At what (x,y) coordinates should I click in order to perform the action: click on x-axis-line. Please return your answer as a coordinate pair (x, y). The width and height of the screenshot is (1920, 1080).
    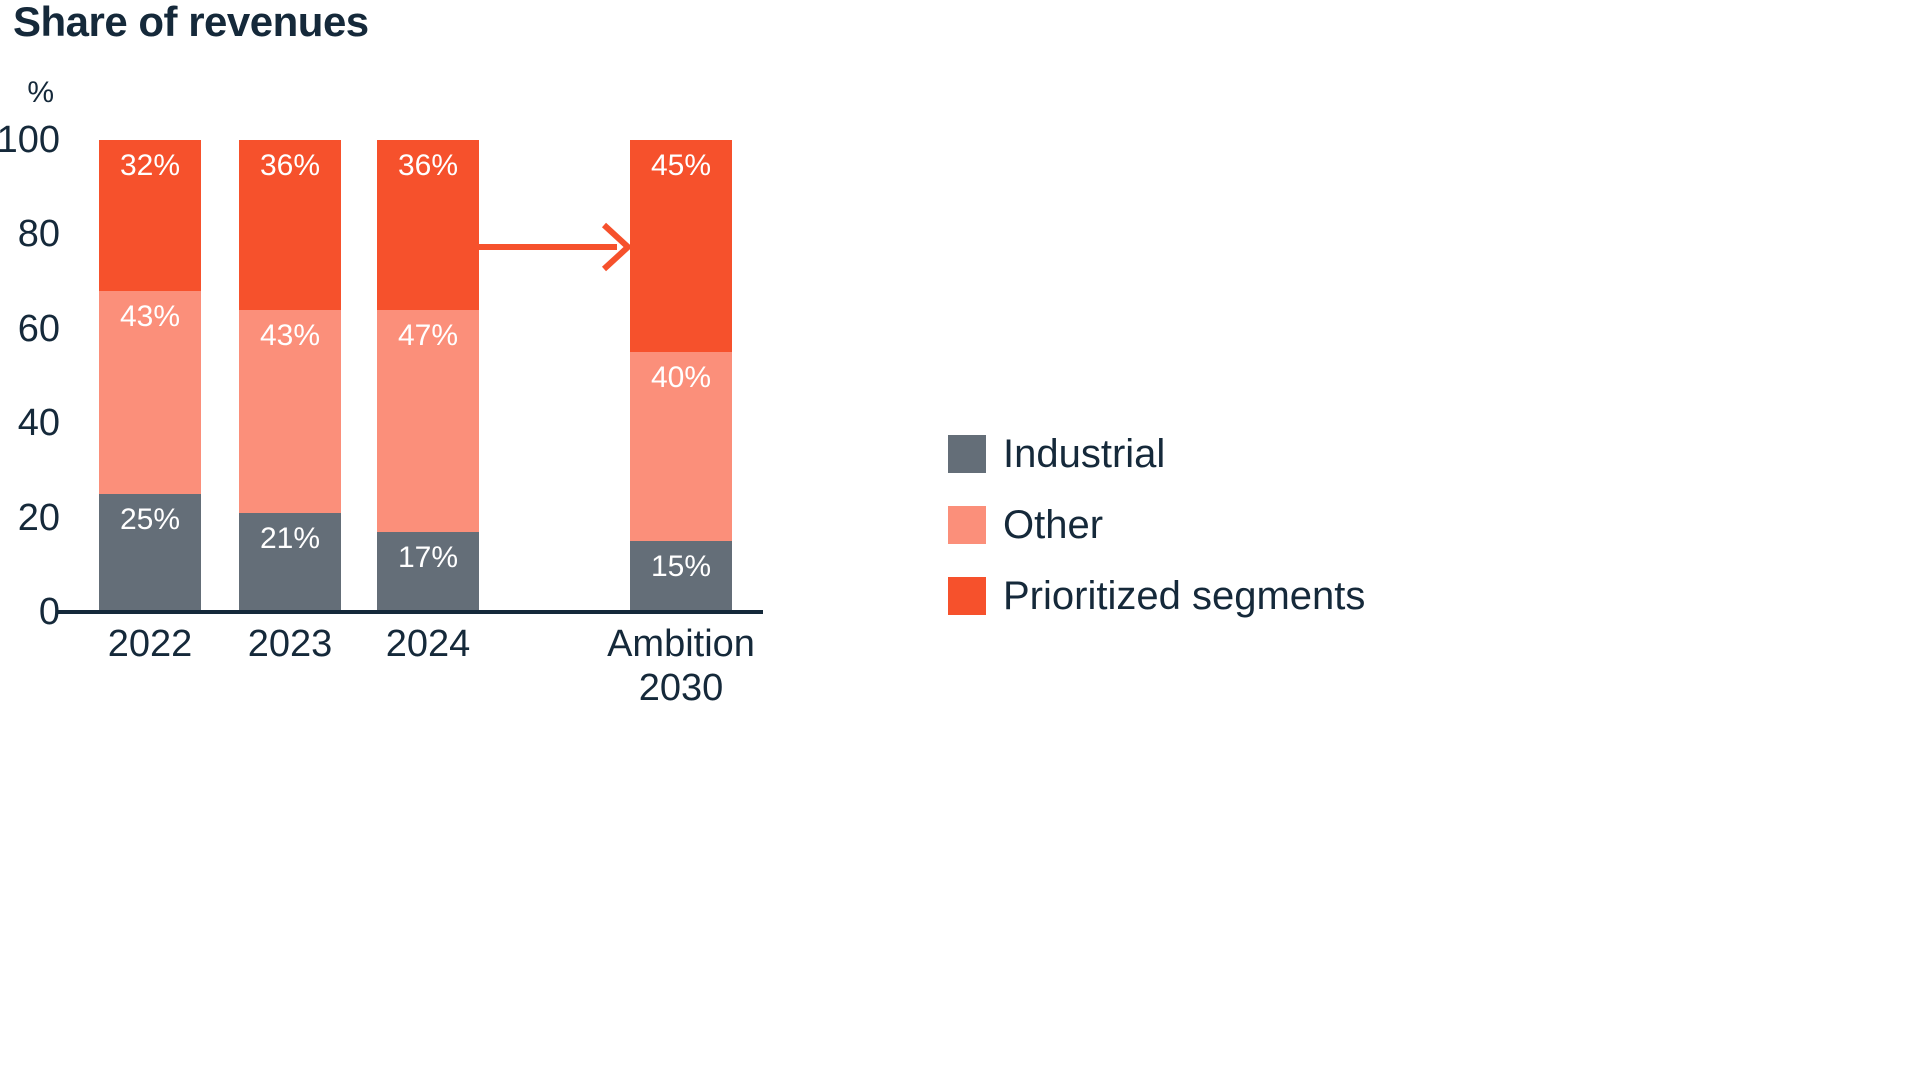
    Looking at the image, I should click on (410, 612).